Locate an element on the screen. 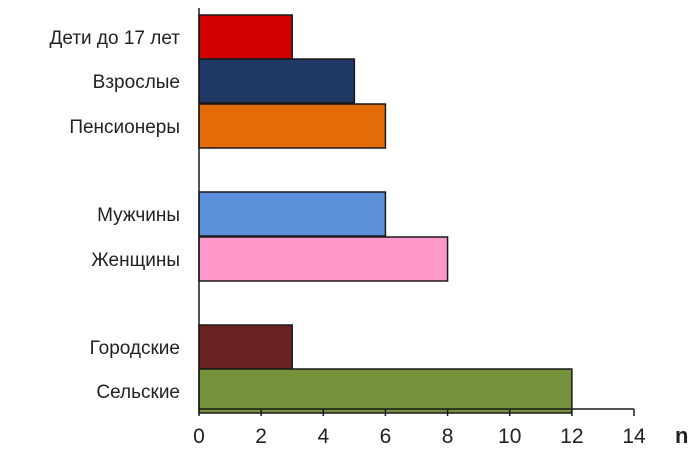  x-tick-label: 8 is located at coordinates (448, 436).